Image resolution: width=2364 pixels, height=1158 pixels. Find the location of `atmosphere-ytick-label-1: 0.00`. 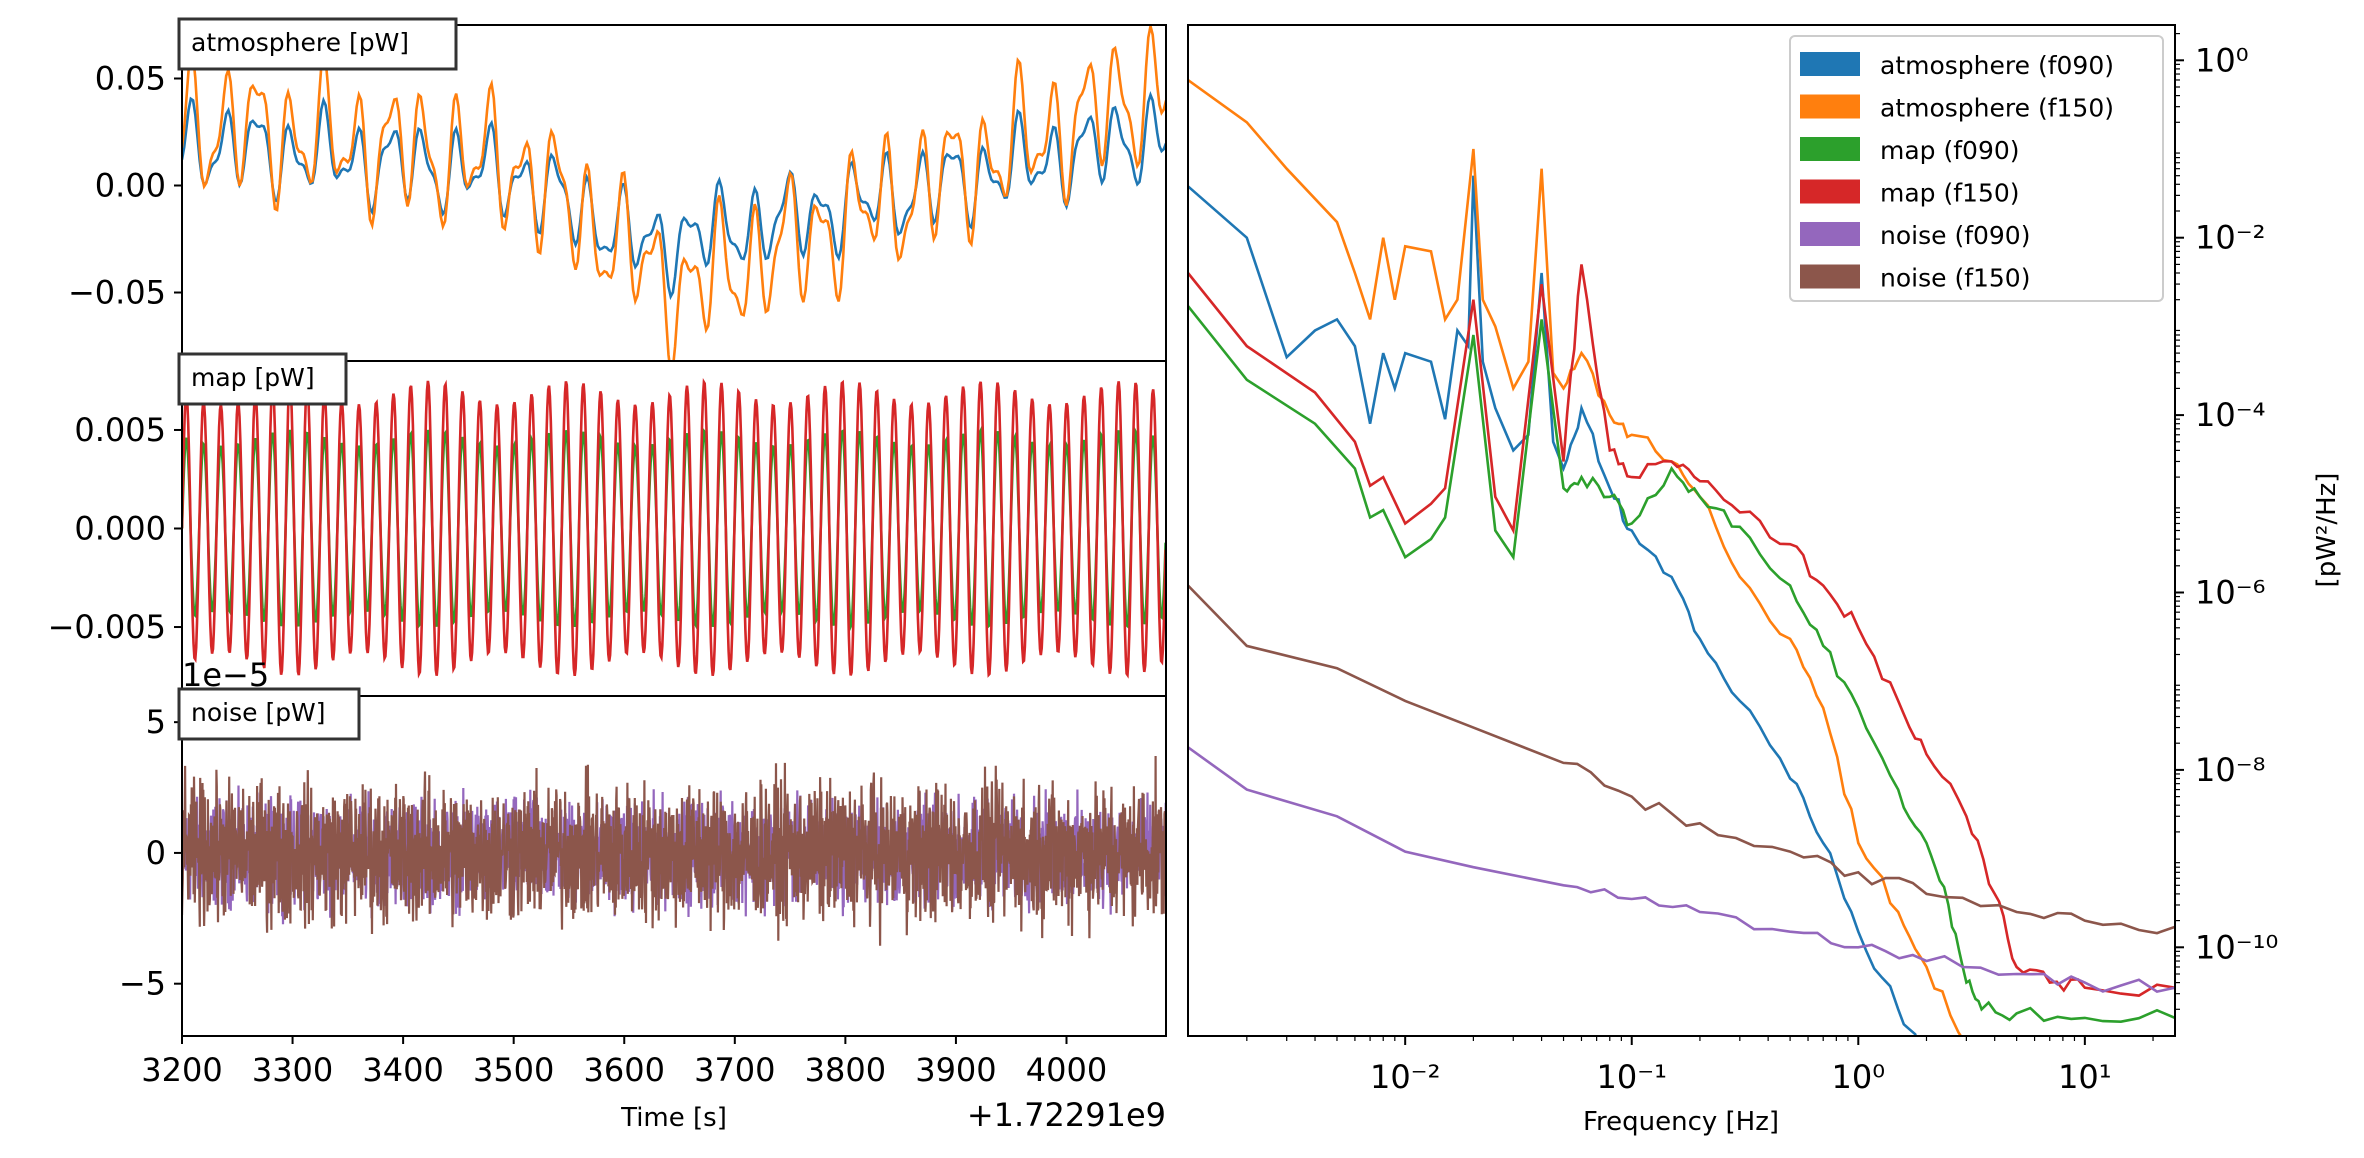

atmosphere-ytick-label-1: 0.00 is located at coordinates (130, 186).